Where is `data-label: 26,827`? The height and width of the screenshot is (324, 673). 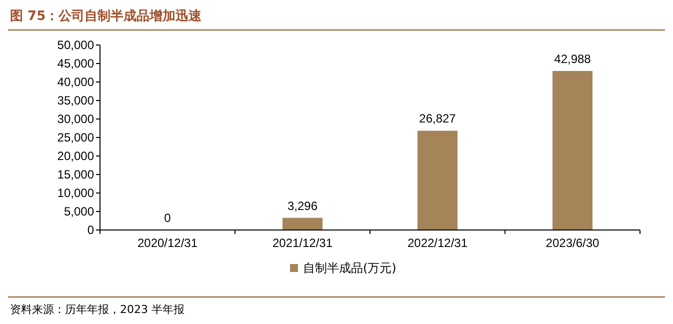
data-label: 26,827 is located at coordinates (437, 119).